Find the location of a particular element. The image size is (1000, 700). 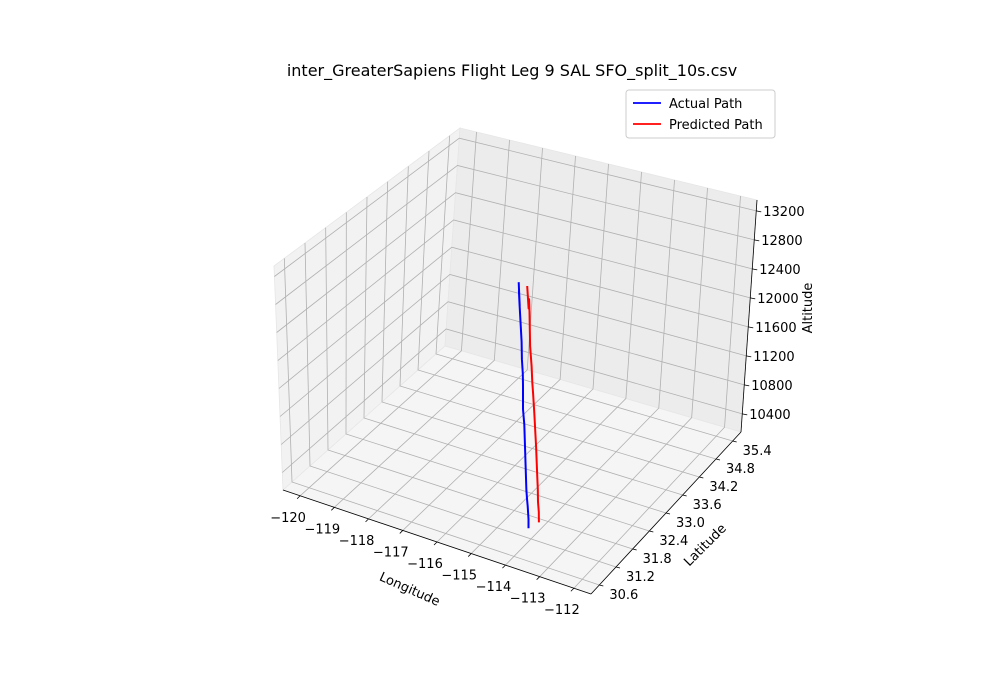

x-tick-label: −112 is located at coordinates (562, 610).